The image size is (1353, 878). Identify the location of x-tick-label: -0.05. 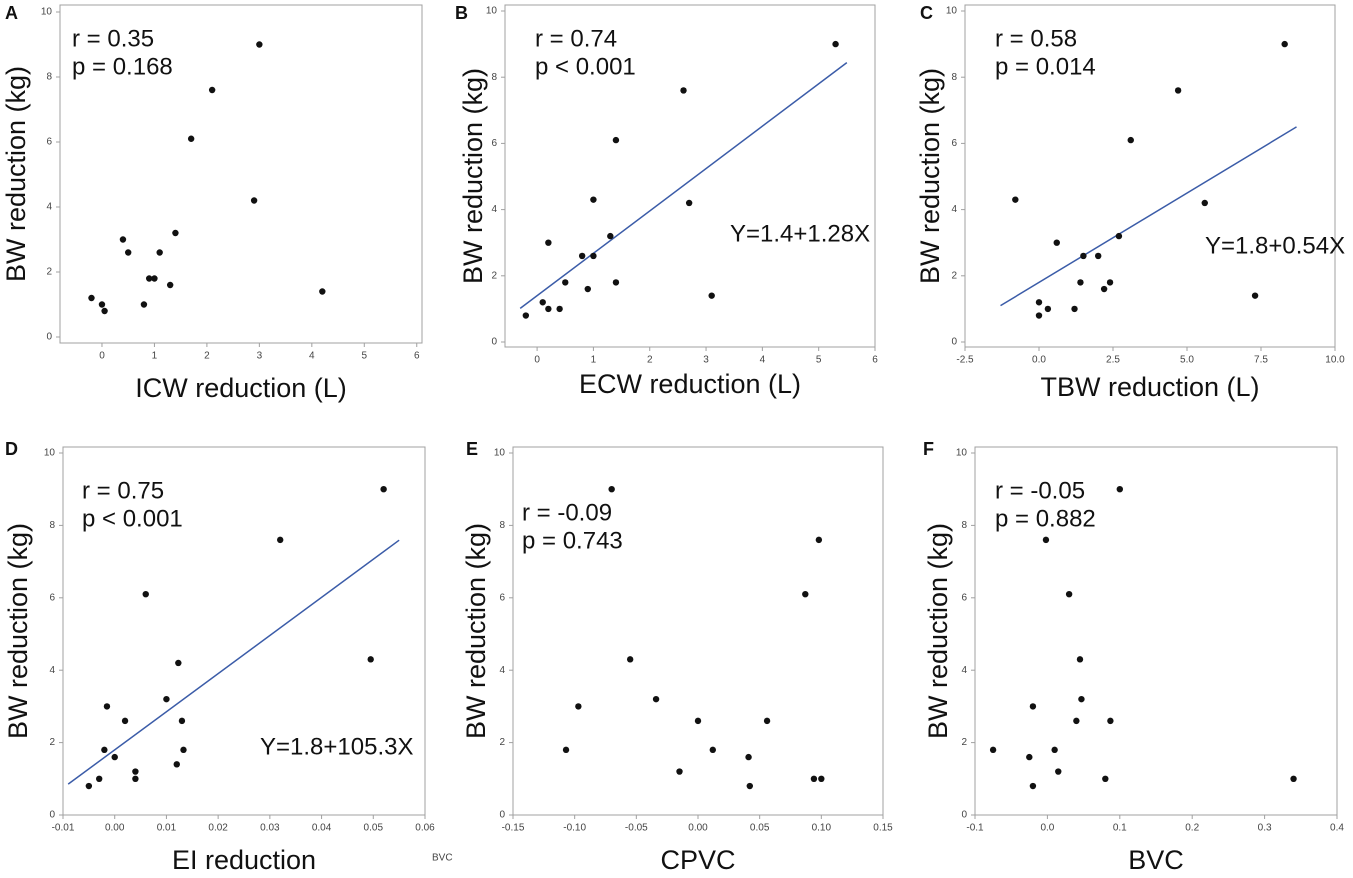
(636, 828).